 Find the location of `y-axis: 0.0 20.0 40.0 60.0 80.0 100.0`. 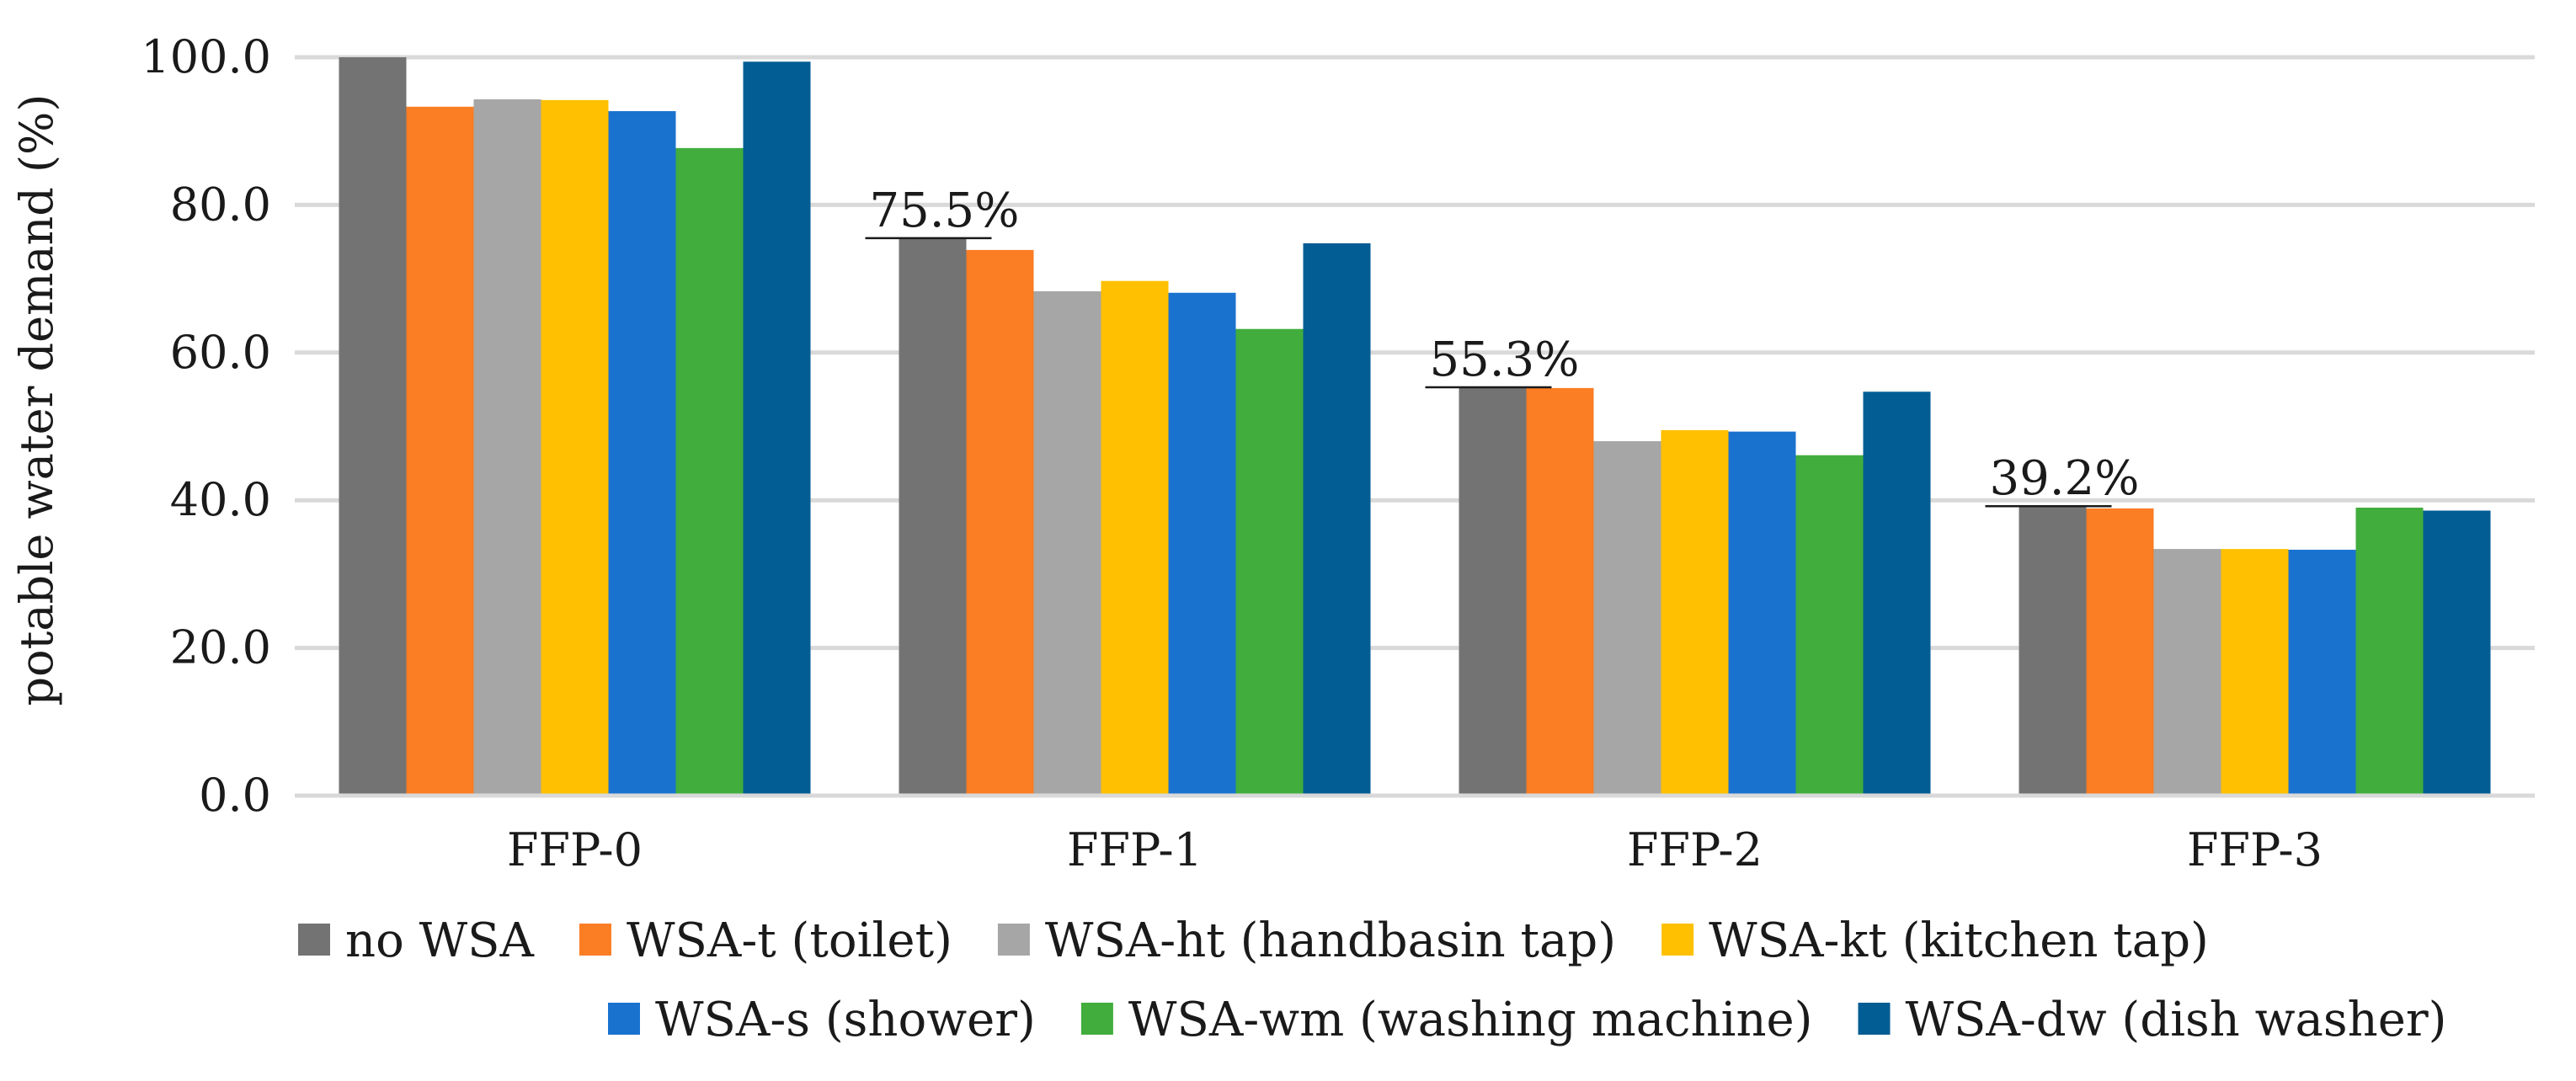

y-axis: 0.0 20.0 40.0 60.0 80.0 100.0 is located at coordinates (206, 426).